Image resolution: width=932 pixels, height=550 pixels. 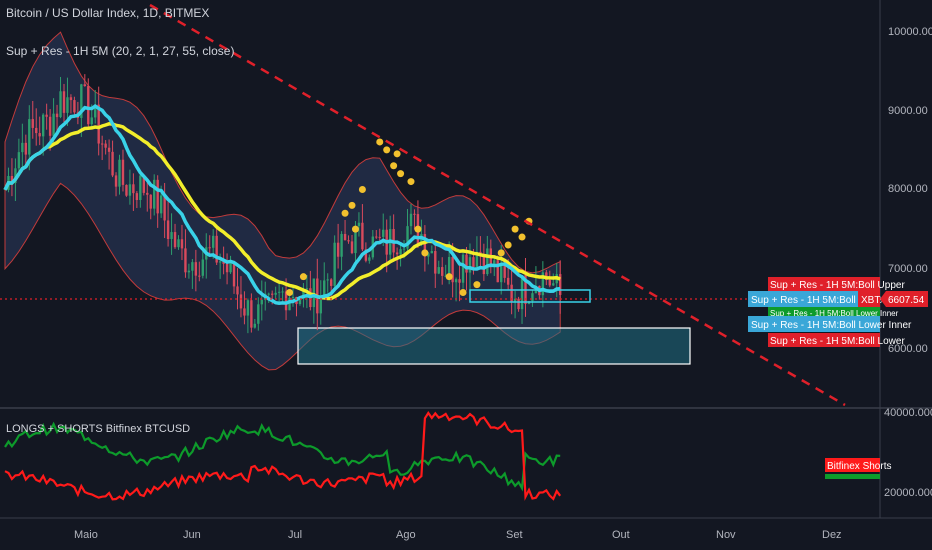 I want to click on tag-boll-lower-red, so click(x=824, y=340).